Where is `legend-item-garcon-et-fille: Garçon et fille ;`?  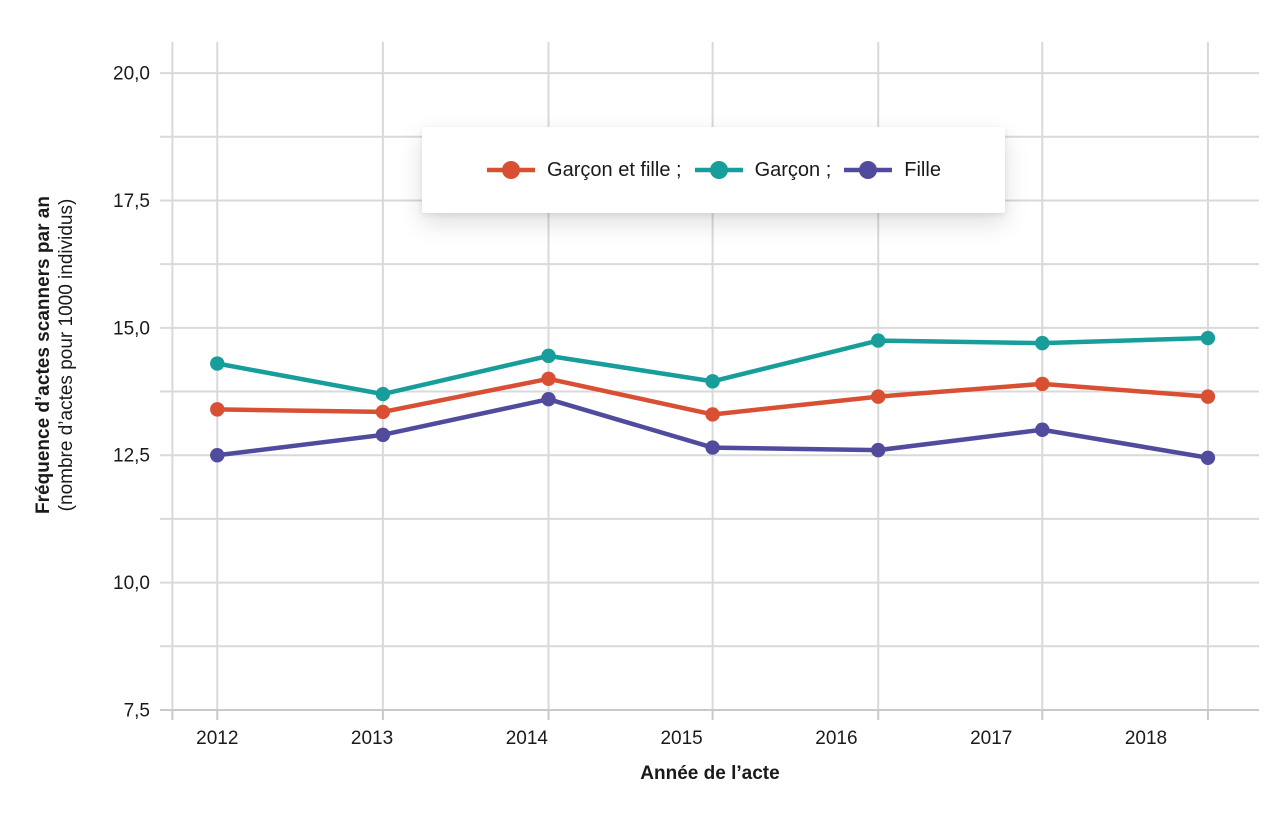
legend-item-garcon-et-fille: Garçon et fille ; is located at coordinates (584, 170).